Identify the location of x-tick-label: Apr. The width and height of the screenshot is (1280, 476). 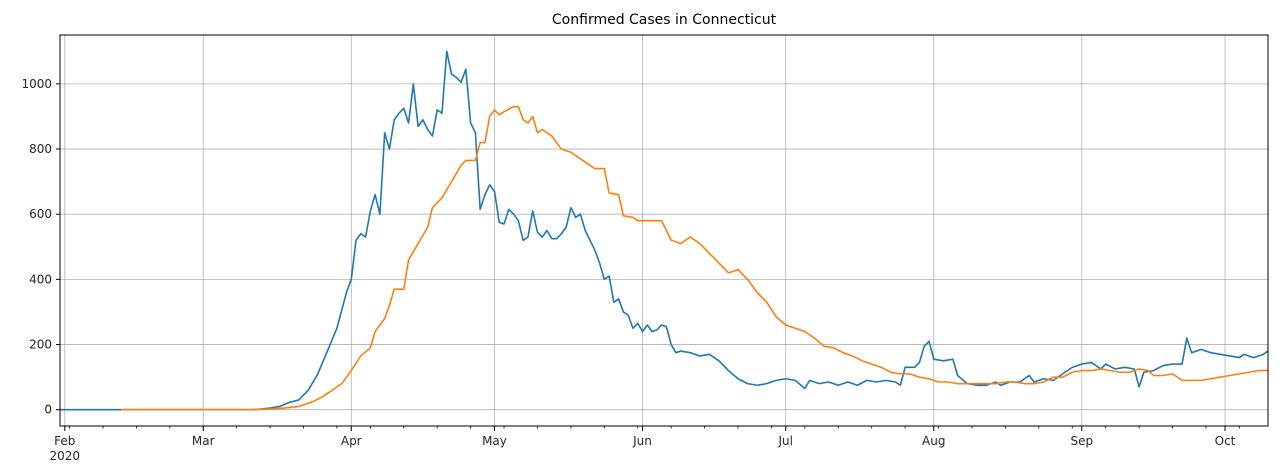
(351, 441).